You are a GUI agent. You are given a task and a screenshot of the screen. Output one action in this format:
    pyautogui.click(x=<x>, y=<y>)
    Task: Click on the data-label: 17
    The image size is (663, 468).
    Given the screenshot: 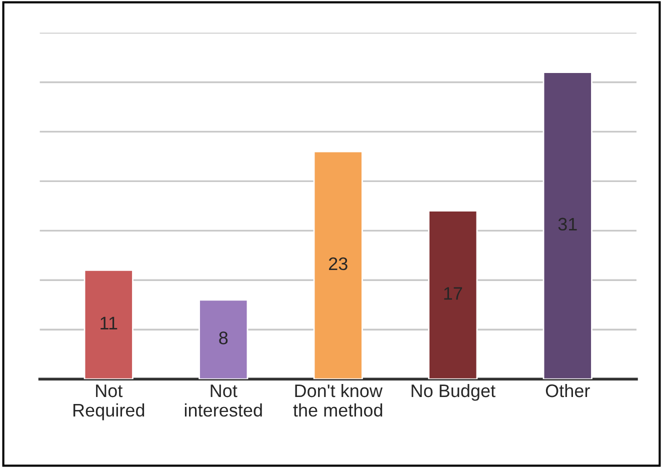 What is the action you would take?
    pyautogui.click(x=453, y=293)
    